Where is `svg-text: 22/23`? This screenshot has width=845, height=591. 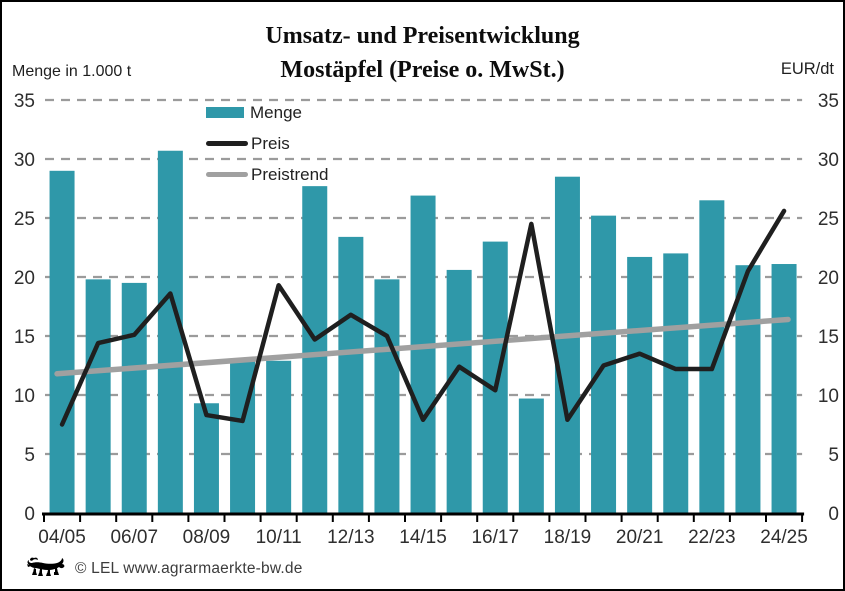 svg-text: 22/23 is located at coordinates (712, 537).